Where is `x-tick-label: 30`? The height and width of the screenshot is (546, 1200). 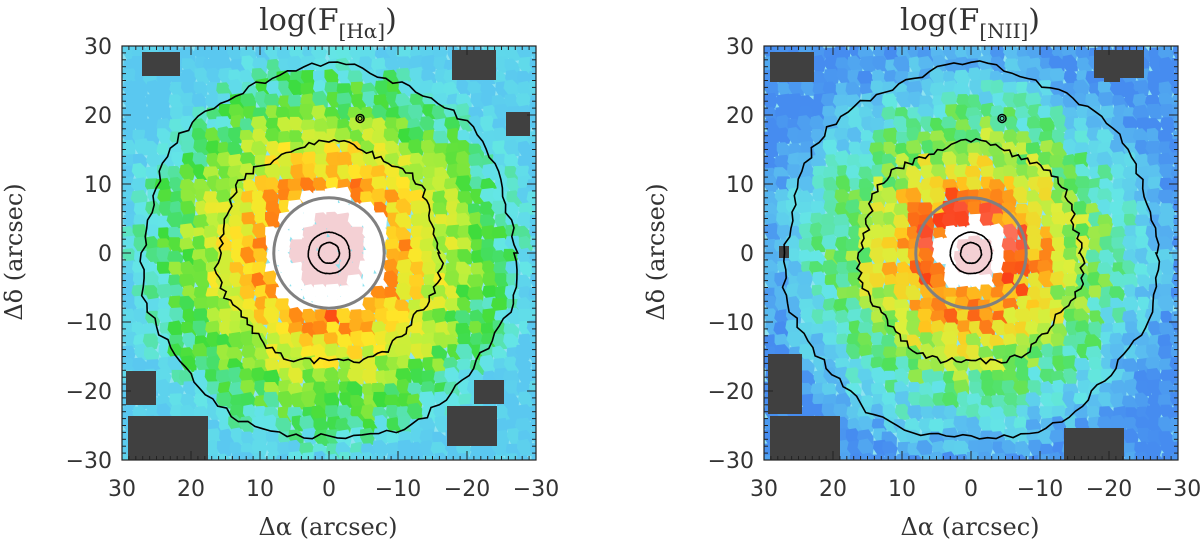 x-tick-label: 30 is located at coordinates (764, 489).